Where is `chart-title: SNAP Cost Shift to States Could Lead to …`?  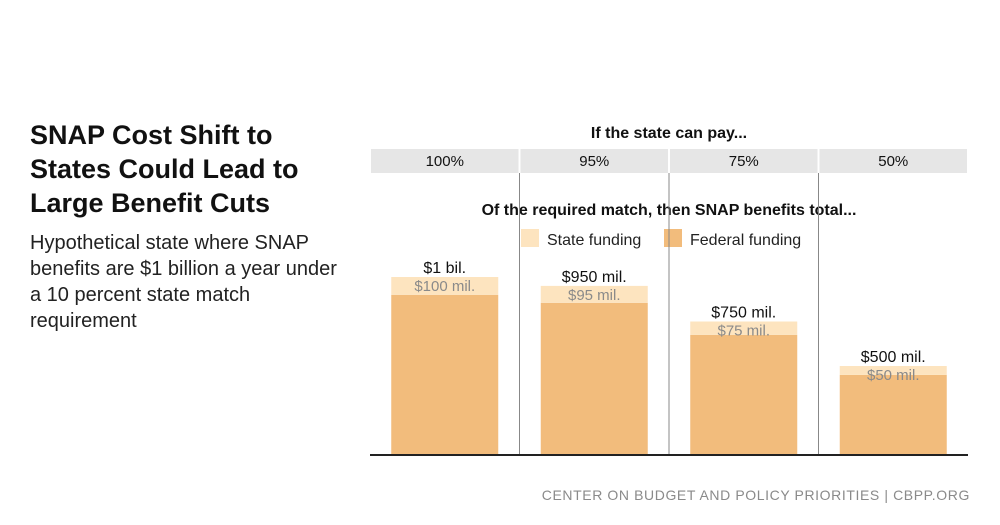
chart-title: SNAP Cost Shift to States Could Lead to … is located at coordinates (164, 169).